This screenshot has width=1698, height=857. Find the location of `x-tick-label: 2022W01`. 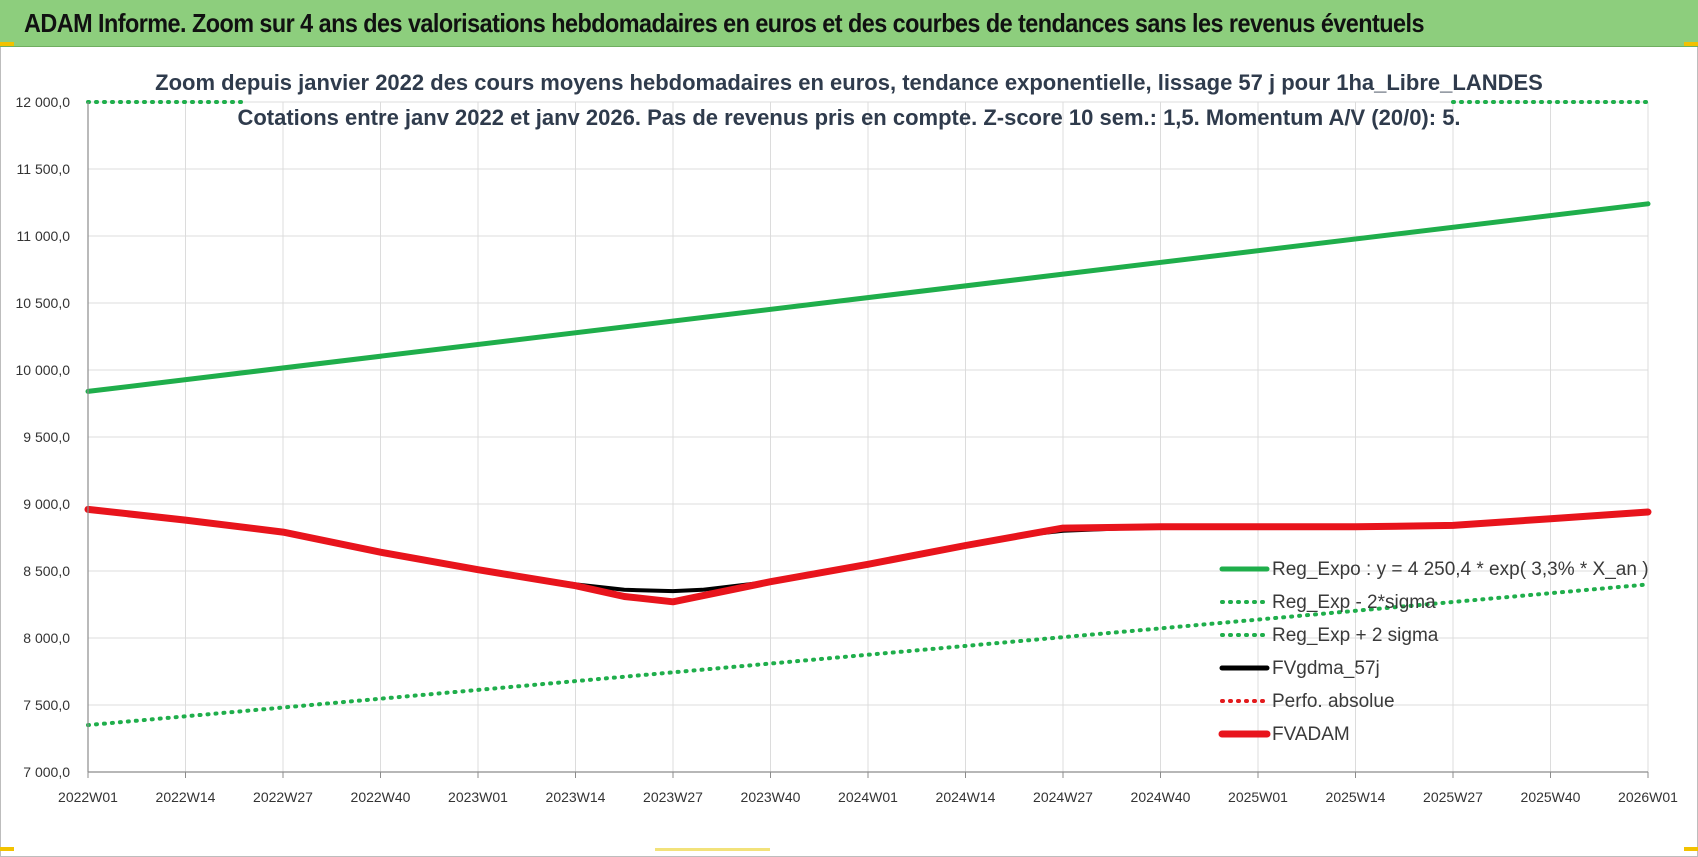

x-tick-label: 2022W01 is located at coordinates (88, 797).